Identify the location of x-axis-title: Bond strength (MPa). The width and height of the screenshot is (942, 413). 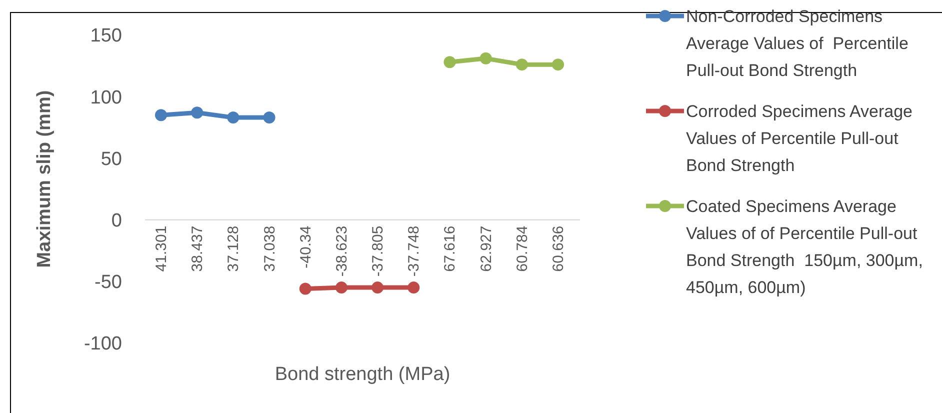
(362, 374).